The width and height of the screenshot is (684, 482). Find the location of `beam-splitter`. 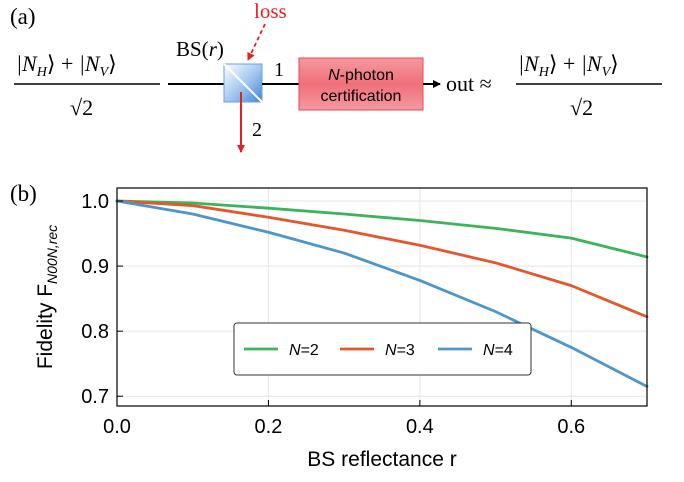

beam-splitter is located at coordinates (243, 83).